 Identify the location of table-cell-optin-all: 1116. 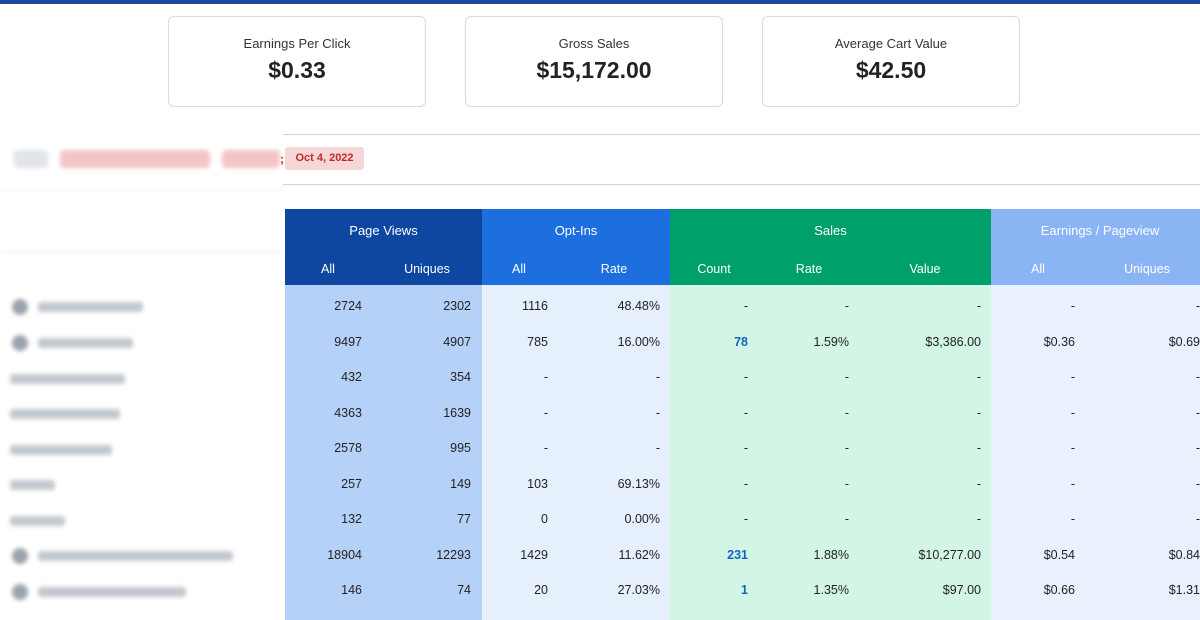
(535, 306).